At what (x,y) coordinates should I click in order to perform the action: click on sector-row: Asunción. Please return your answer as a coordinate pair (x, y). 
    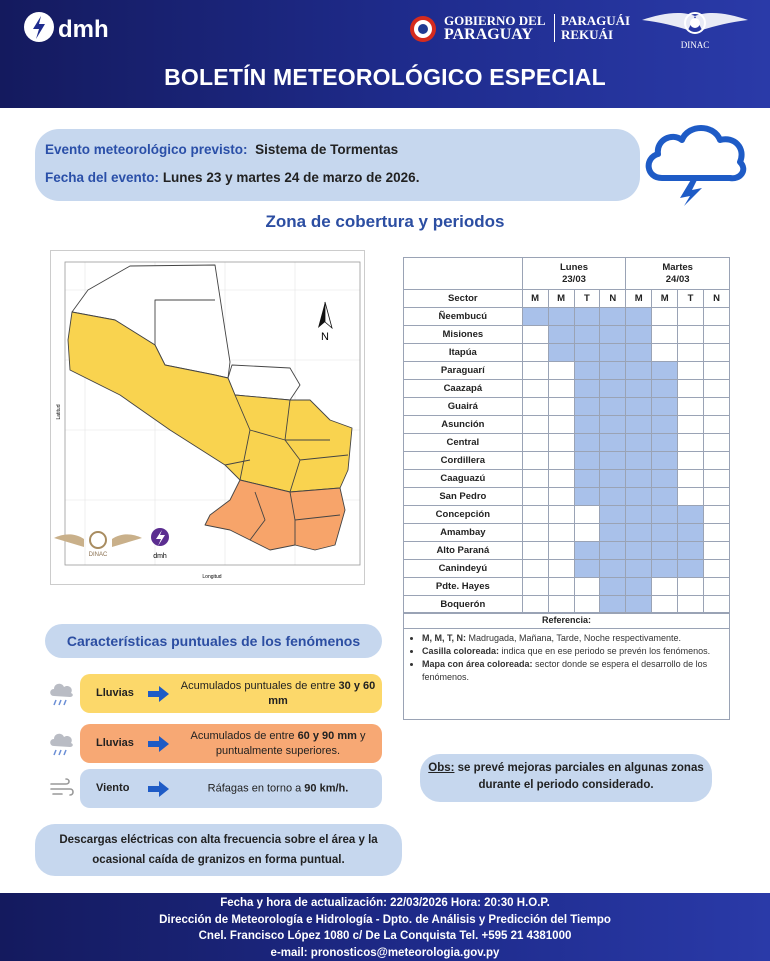
    Looking at the image, I should click on (566, 424).